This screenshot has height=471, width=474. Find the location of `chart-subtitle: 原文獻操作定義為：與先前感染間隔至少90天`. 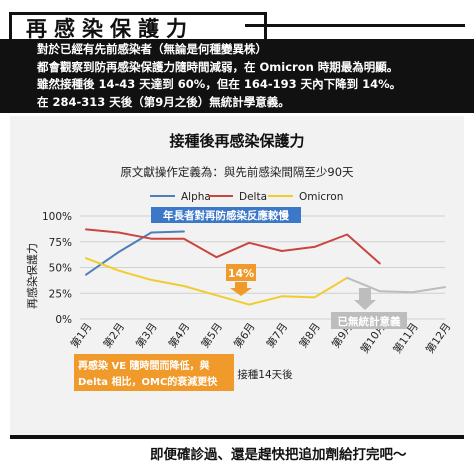

chart-subtitle: 原文獻操作定義為：與先前感染間隔至少90天 is located at coordinates (237, 172).